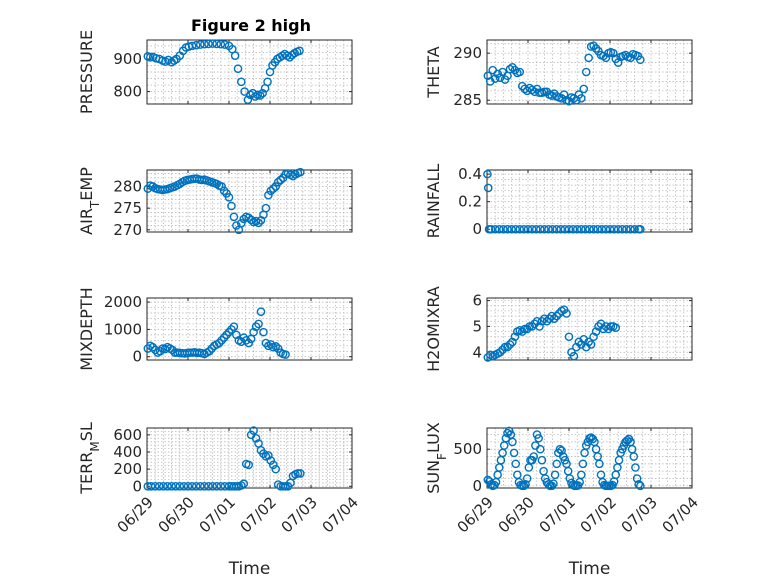  Describe the element at coordinates (477, 326) in the screenshot. I see `y-tick-label: 5` at that location.